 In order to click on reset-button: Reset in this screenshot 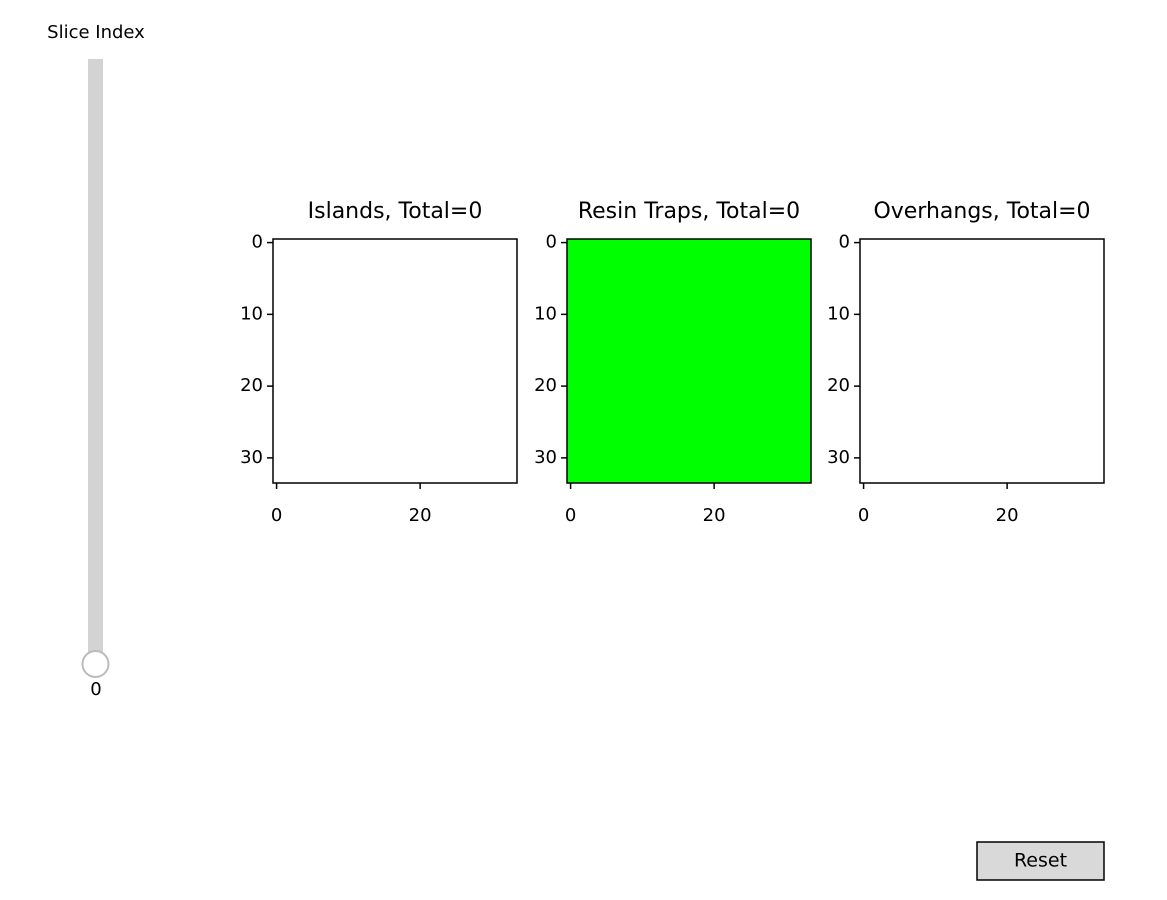, I will do `click(1040, 861)`.